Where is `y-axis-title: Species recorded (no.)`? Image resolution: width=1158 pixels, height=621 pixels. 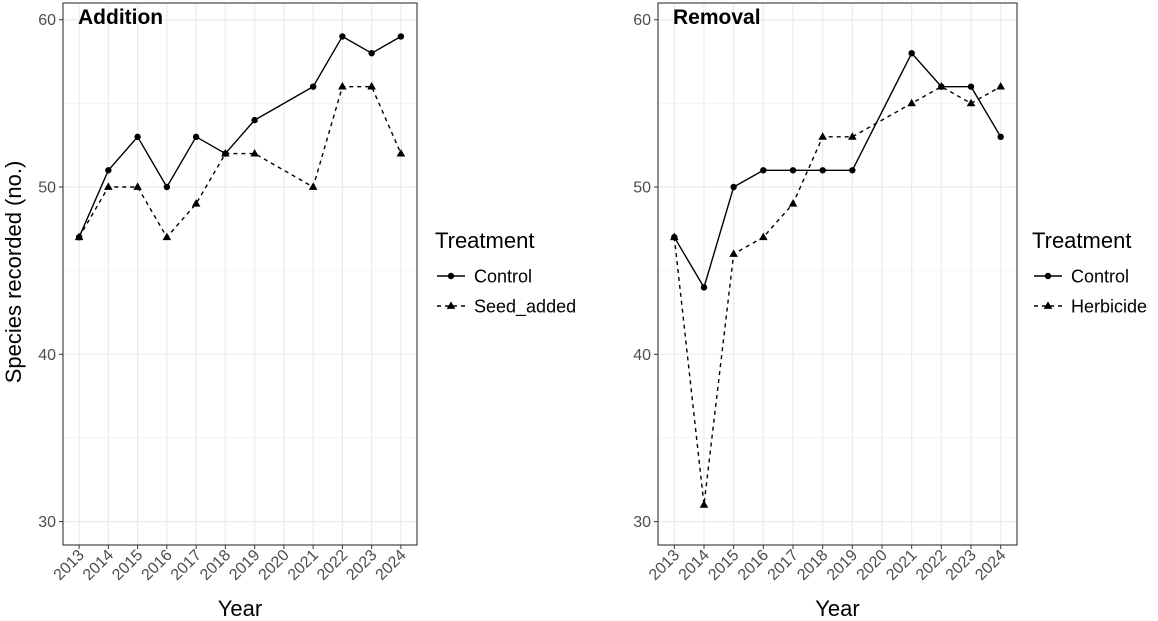
y-axis-title: Species recorded (no.) is located at coordinates (13, 272).